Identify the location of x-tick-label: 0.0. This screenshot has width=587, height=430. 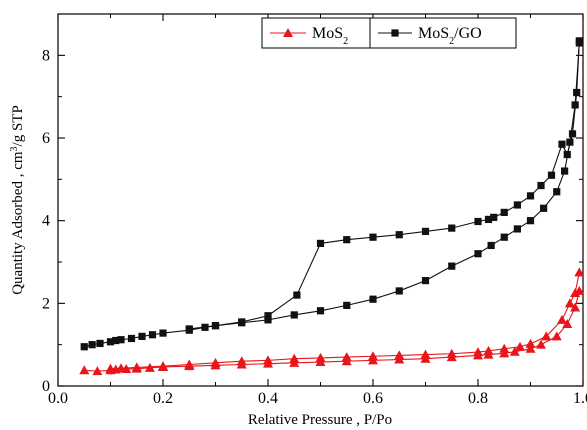
(58, 398).